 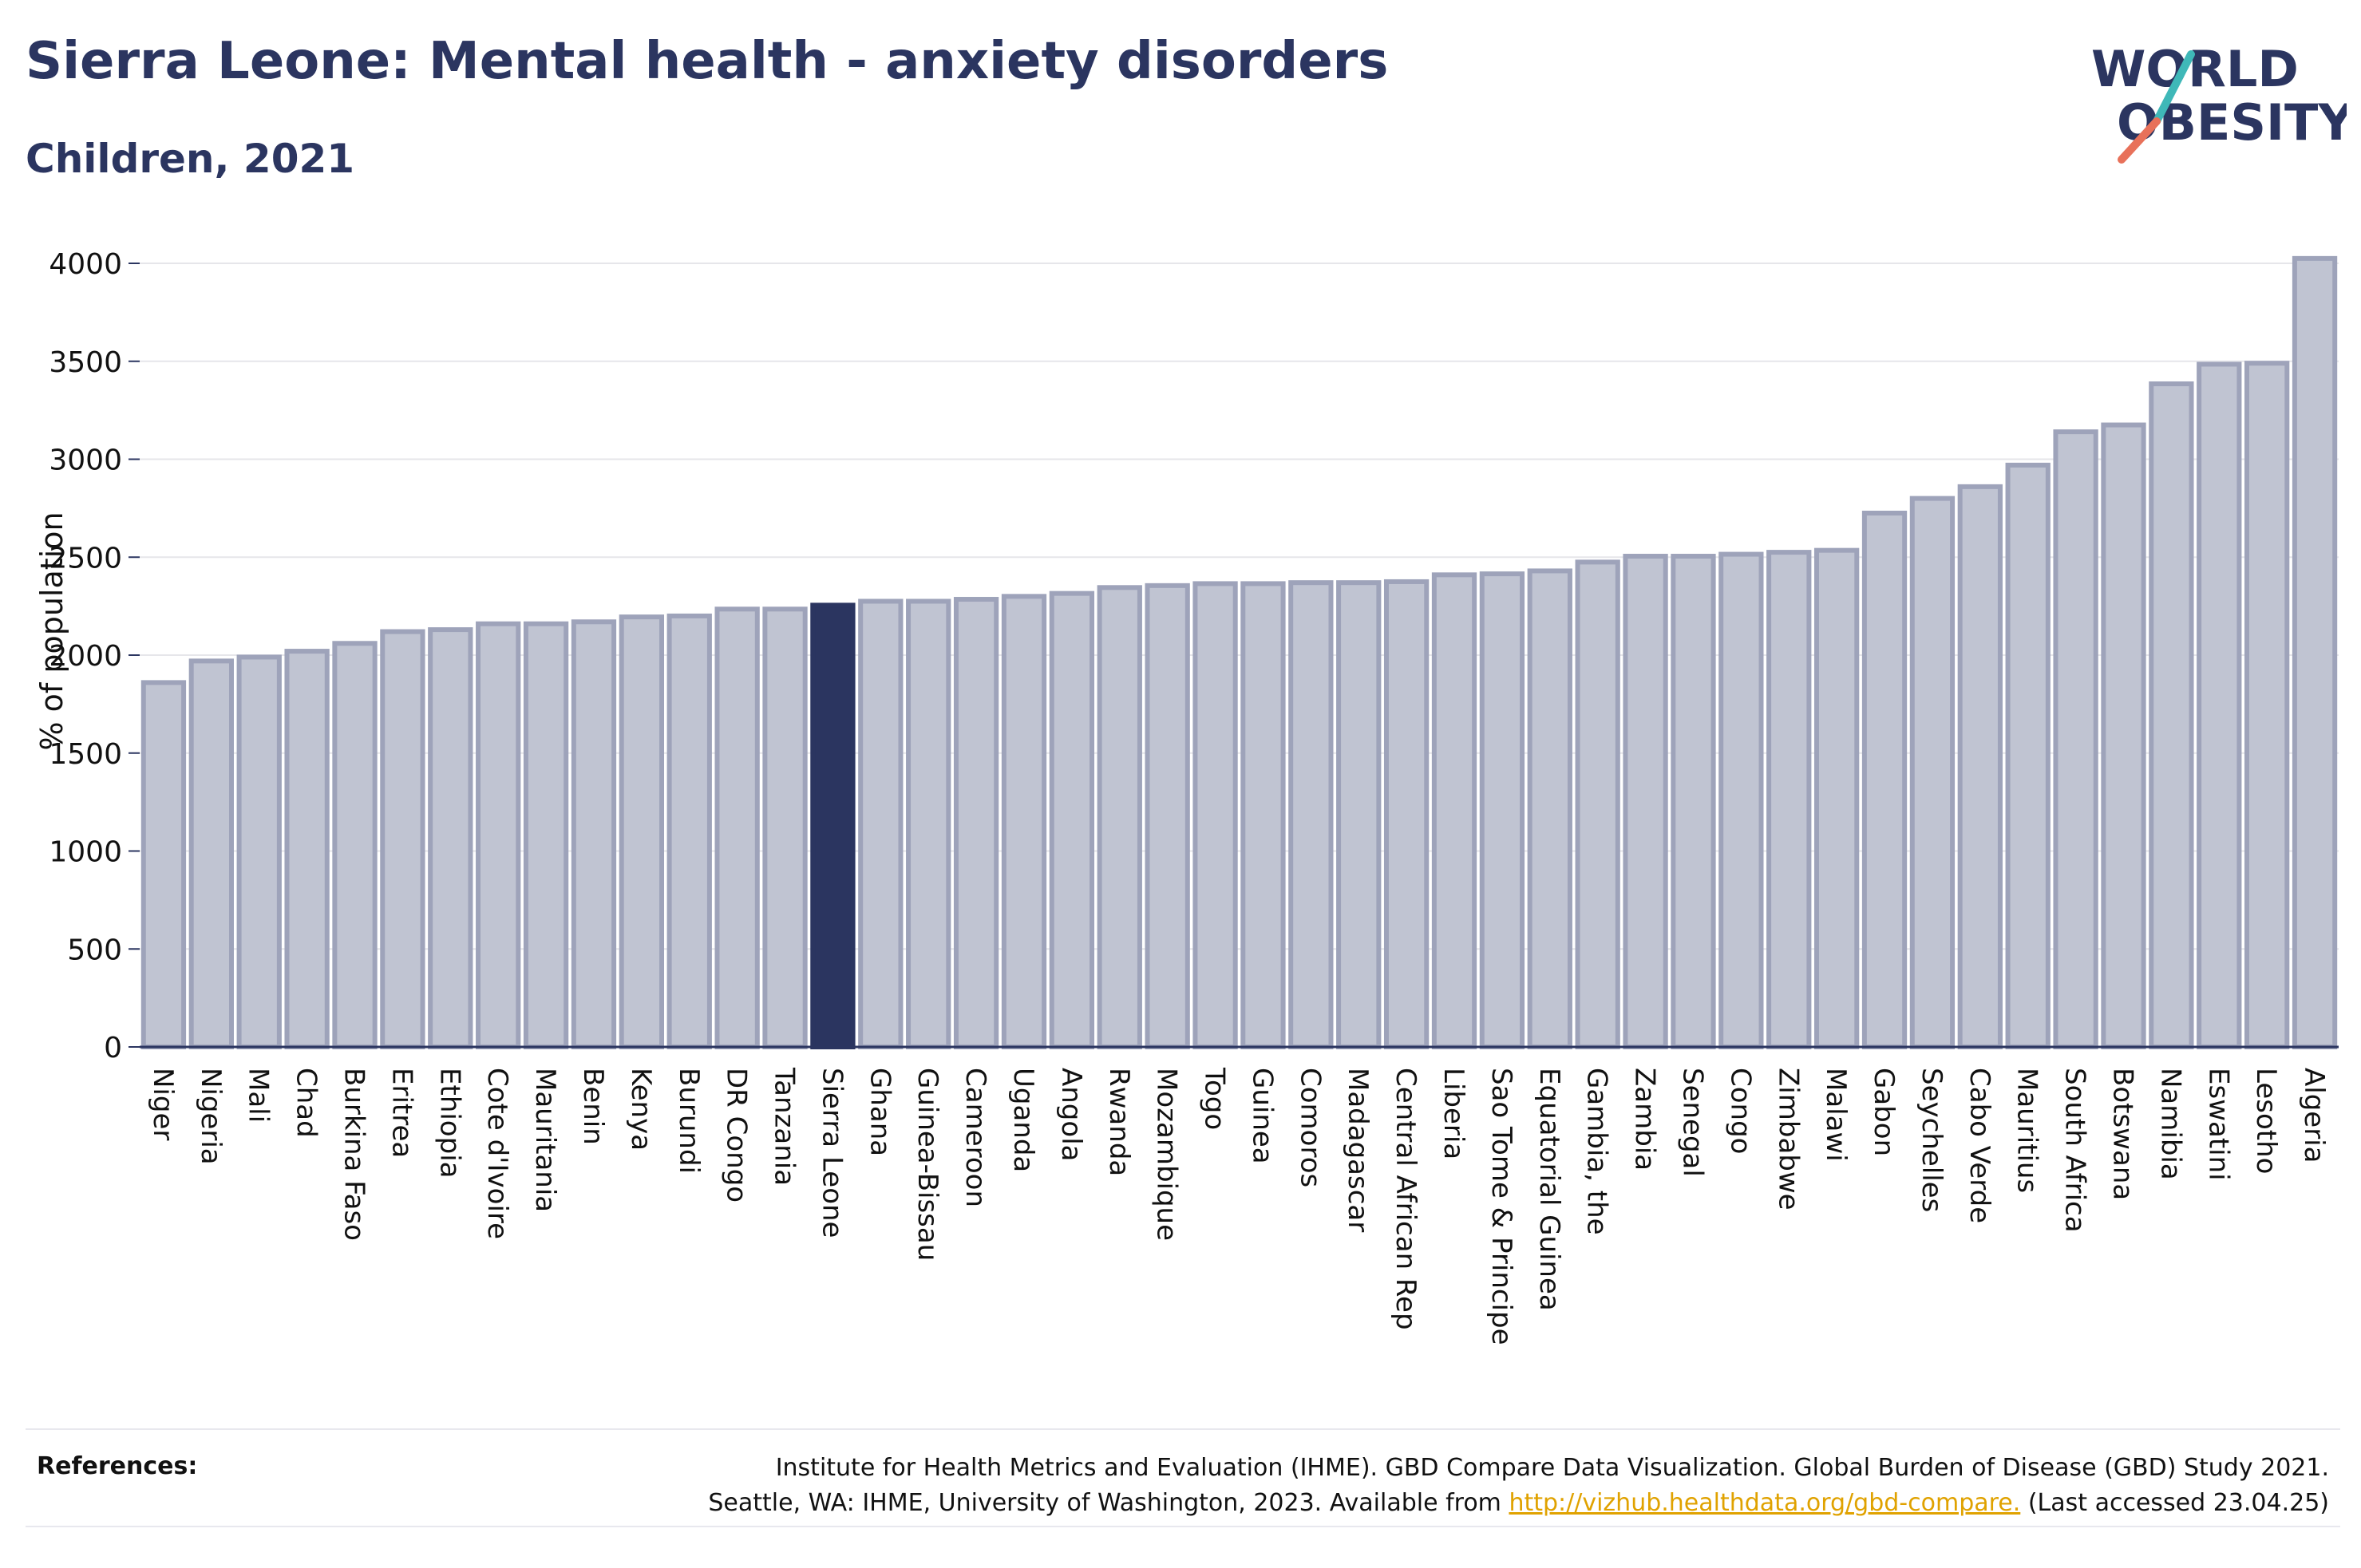 I want to click on x-tick-label: Namibia, so click(x=2170, y=1124).